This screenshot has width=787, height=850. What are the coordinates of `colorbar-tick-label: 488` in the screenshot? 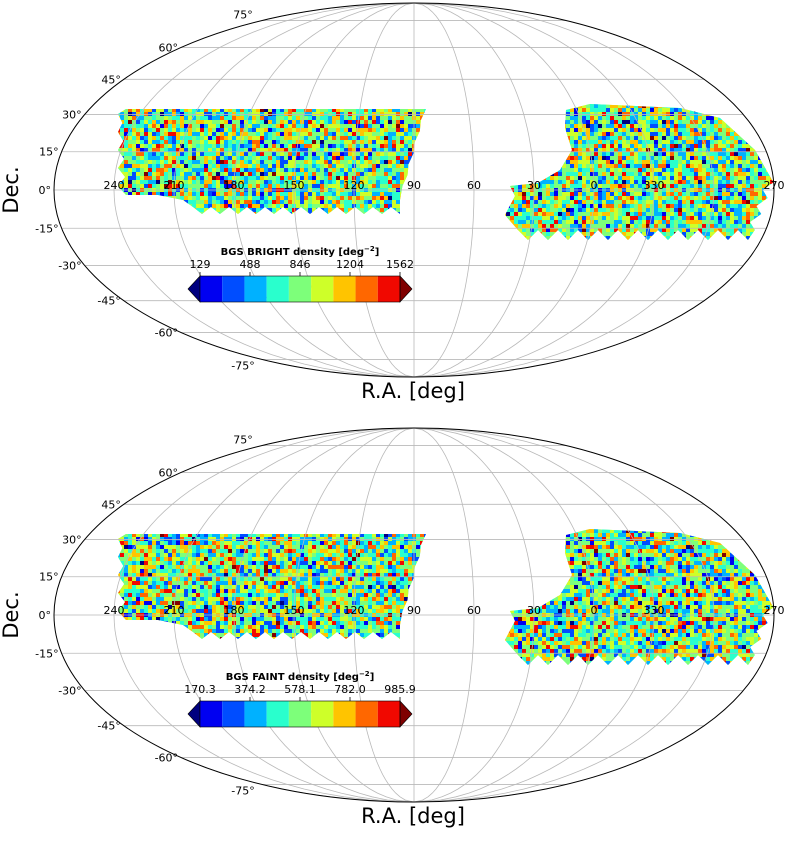 It's located at (250, 264).